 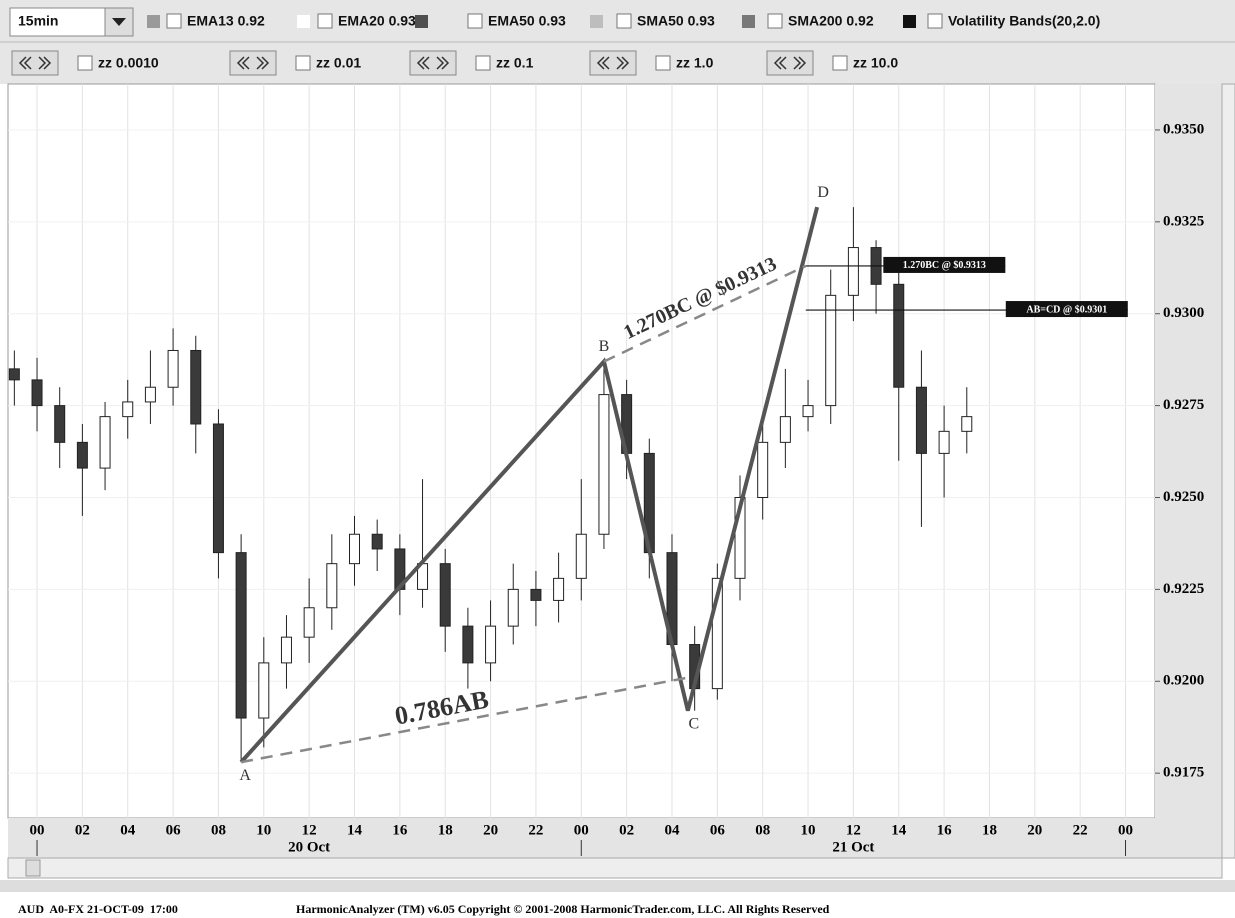 What do you see at coordinates (1183, 497) in the screenshot?
I see `y-tick-label: 0.9250` at bounding box center [1183, 497].